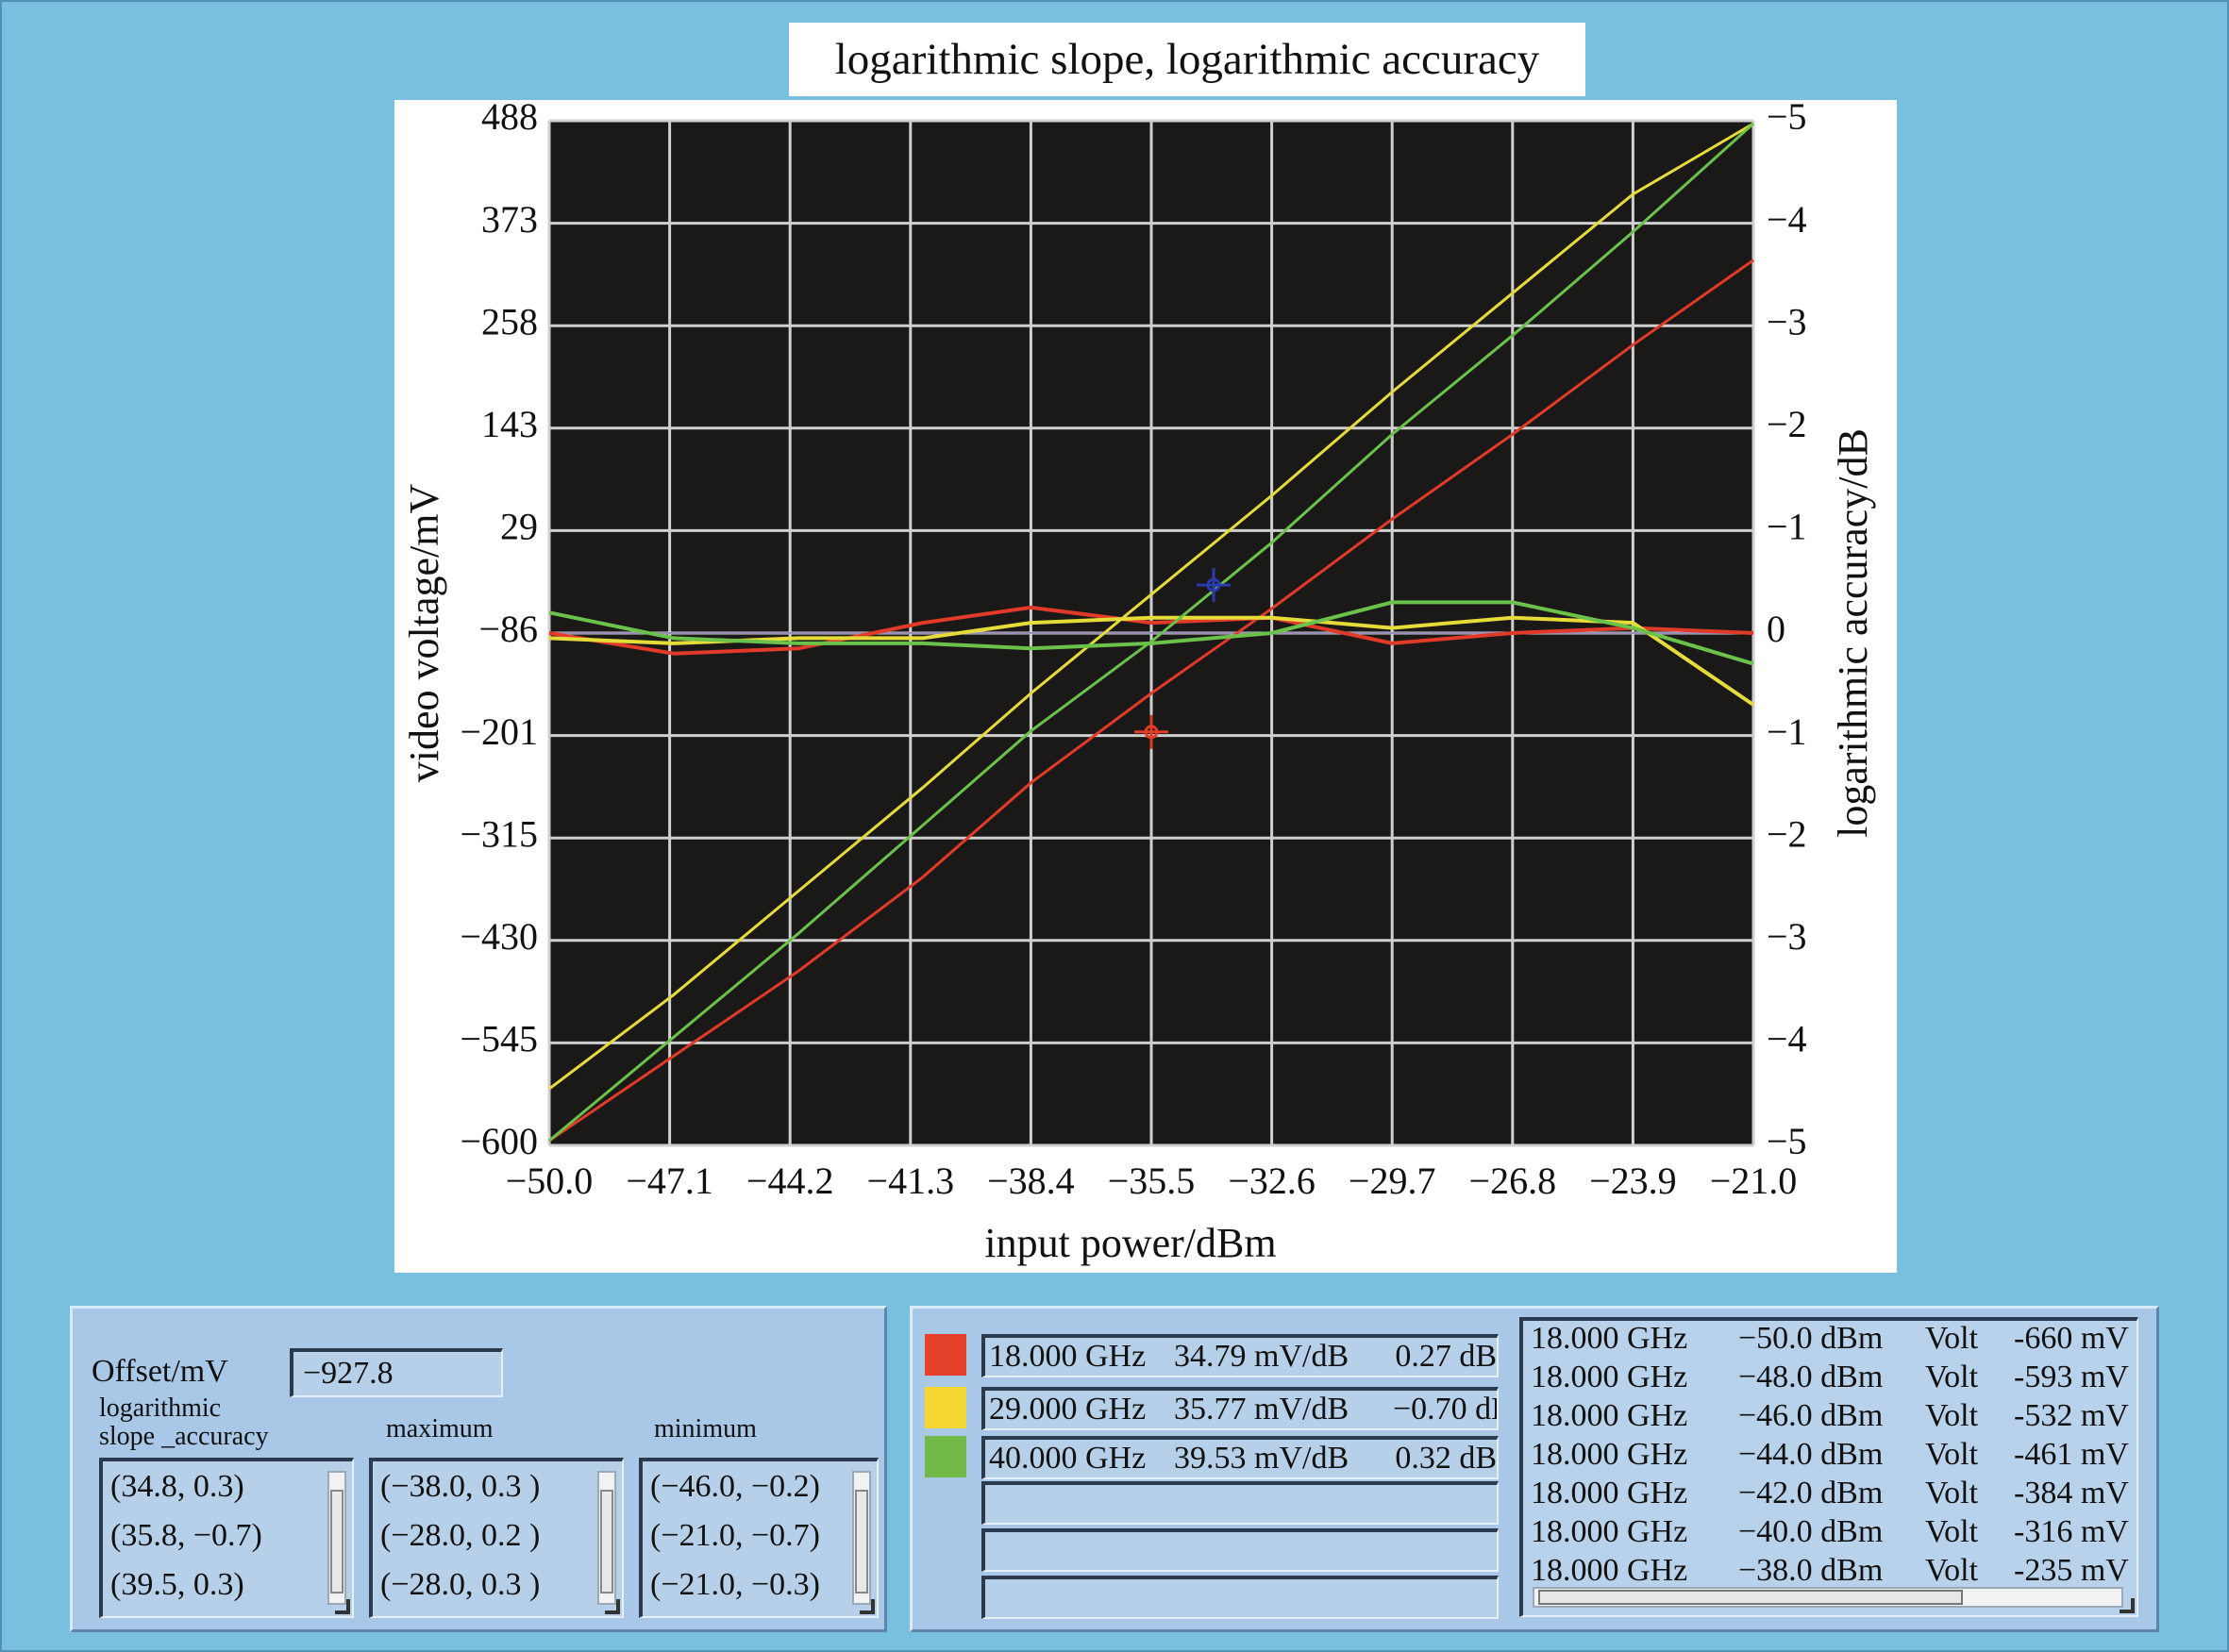 This screenshot has width=2229, height=1652. What do you see at coordinates (460, 1486) in the screenshot?
I see `list-item: (−38.0, 0.3 )` at bounding box center [460, 1486].